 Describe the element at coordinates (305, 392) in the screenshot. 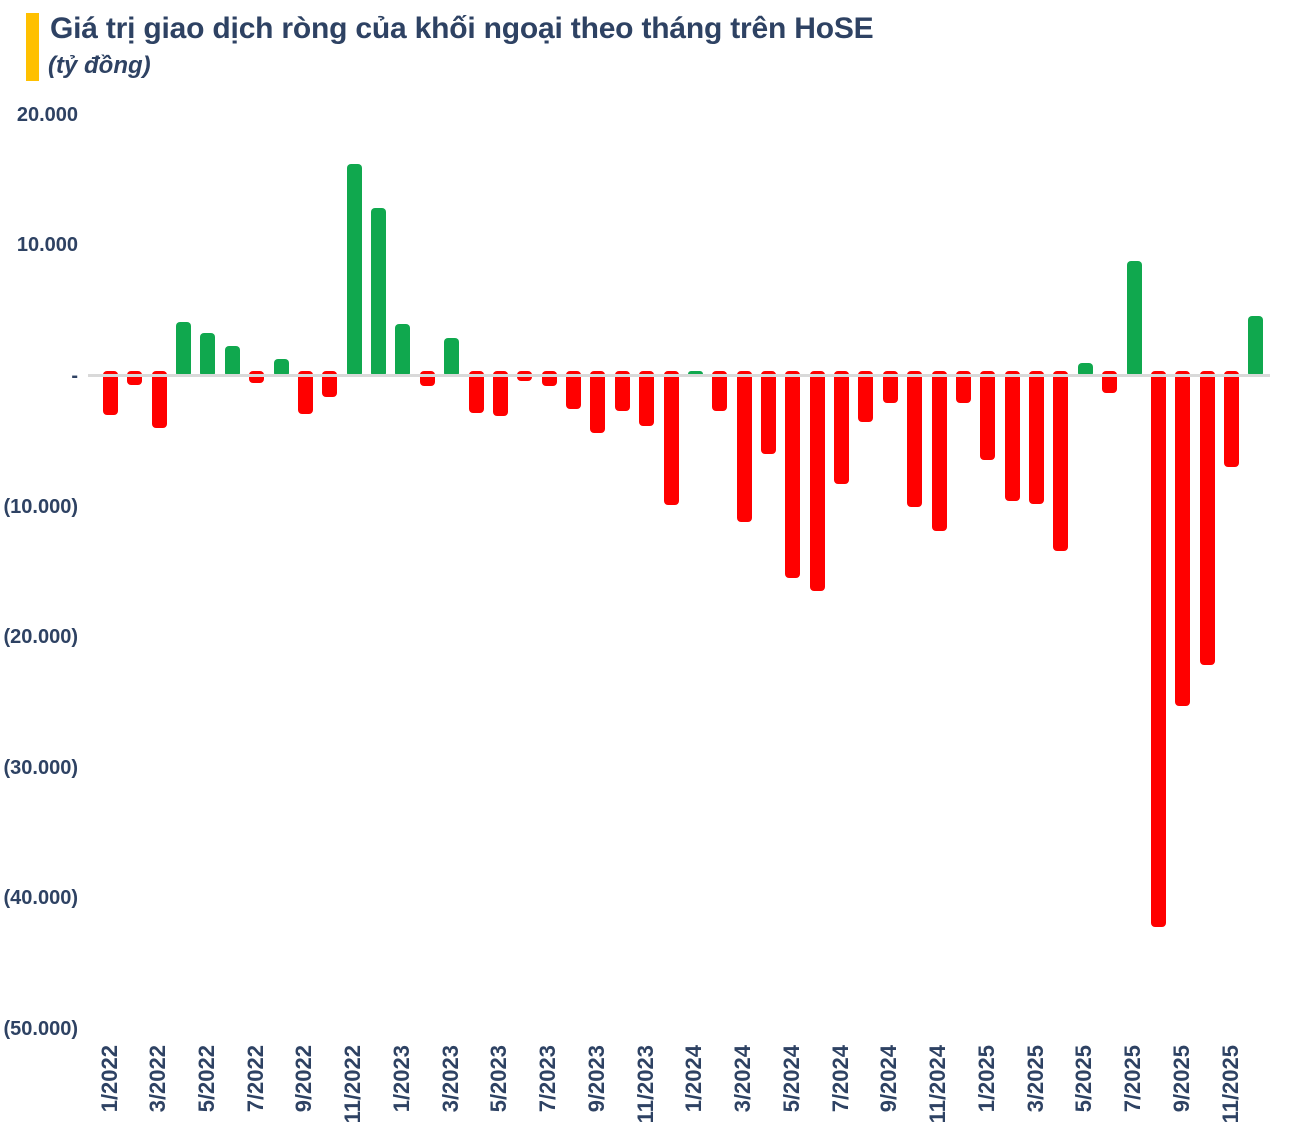

I see `bar-9/2022` at that location.